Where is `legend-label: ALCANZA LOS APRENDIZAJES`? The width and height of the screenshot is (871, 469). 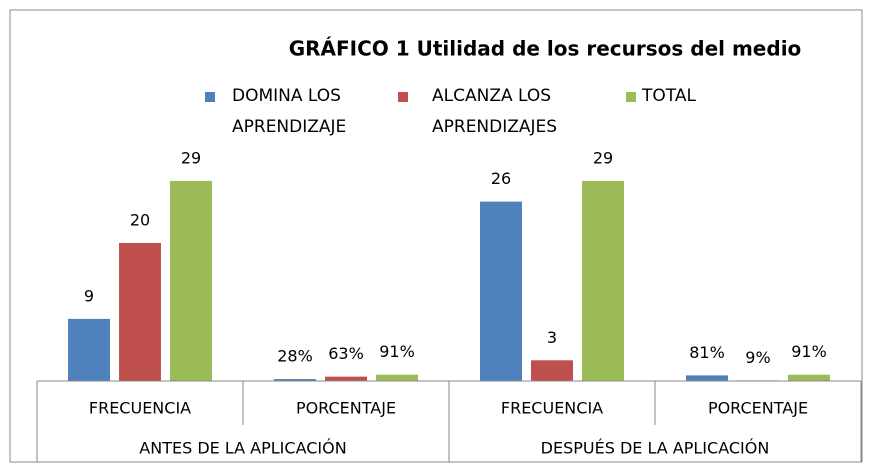 legend-label: ALCANZA LOS APRENDIZAJES is located at coordinates (495, 111).